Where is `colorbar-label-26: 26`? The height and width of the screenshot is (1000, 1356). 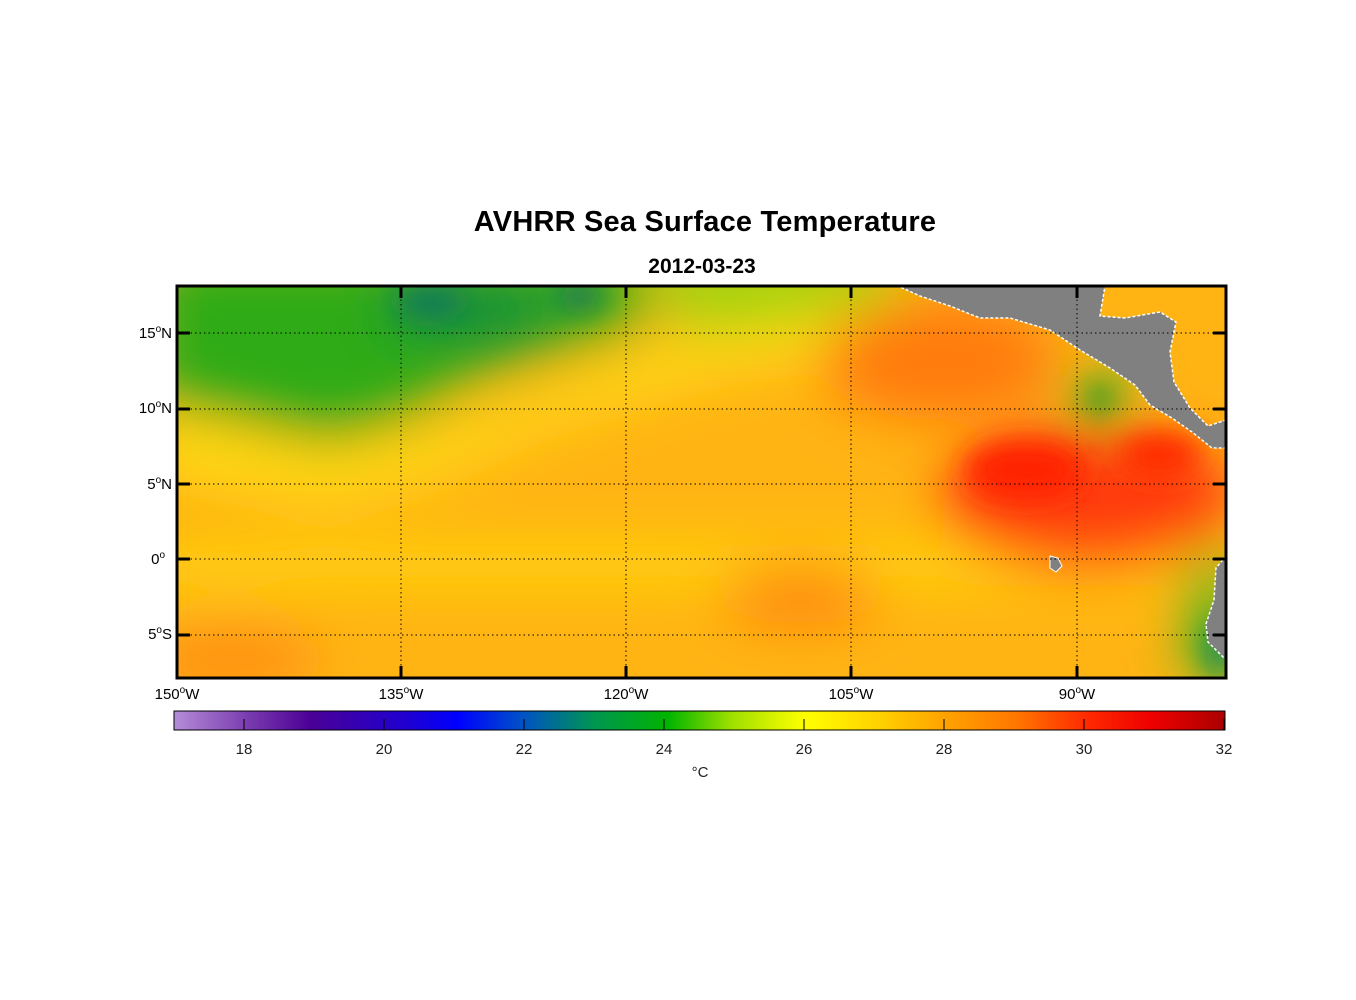
colorbar-label-26: 26 is located at coordinates (804, 749).